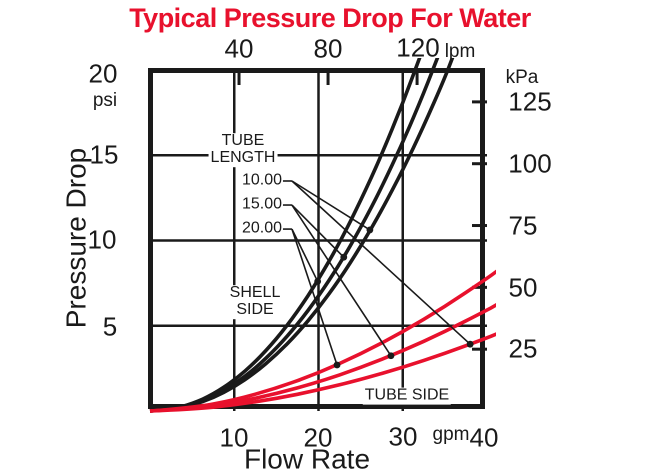 Image resolution: width=650 pixels, height=473 pixels. I want to click on shell-side-label-line1: SHELL, so click(255, 293).